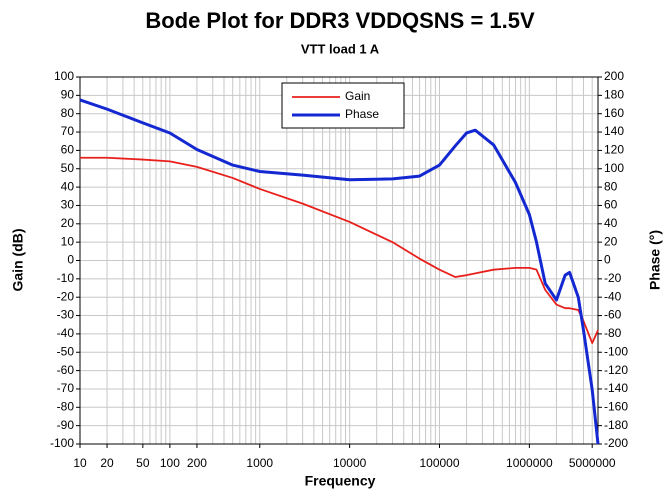 This screenshot has width=667, height=498. What do you see at coordinates (66, 425) in the screenshot?
I see `y-tick-label: -90` at bounding box center [66, 425].